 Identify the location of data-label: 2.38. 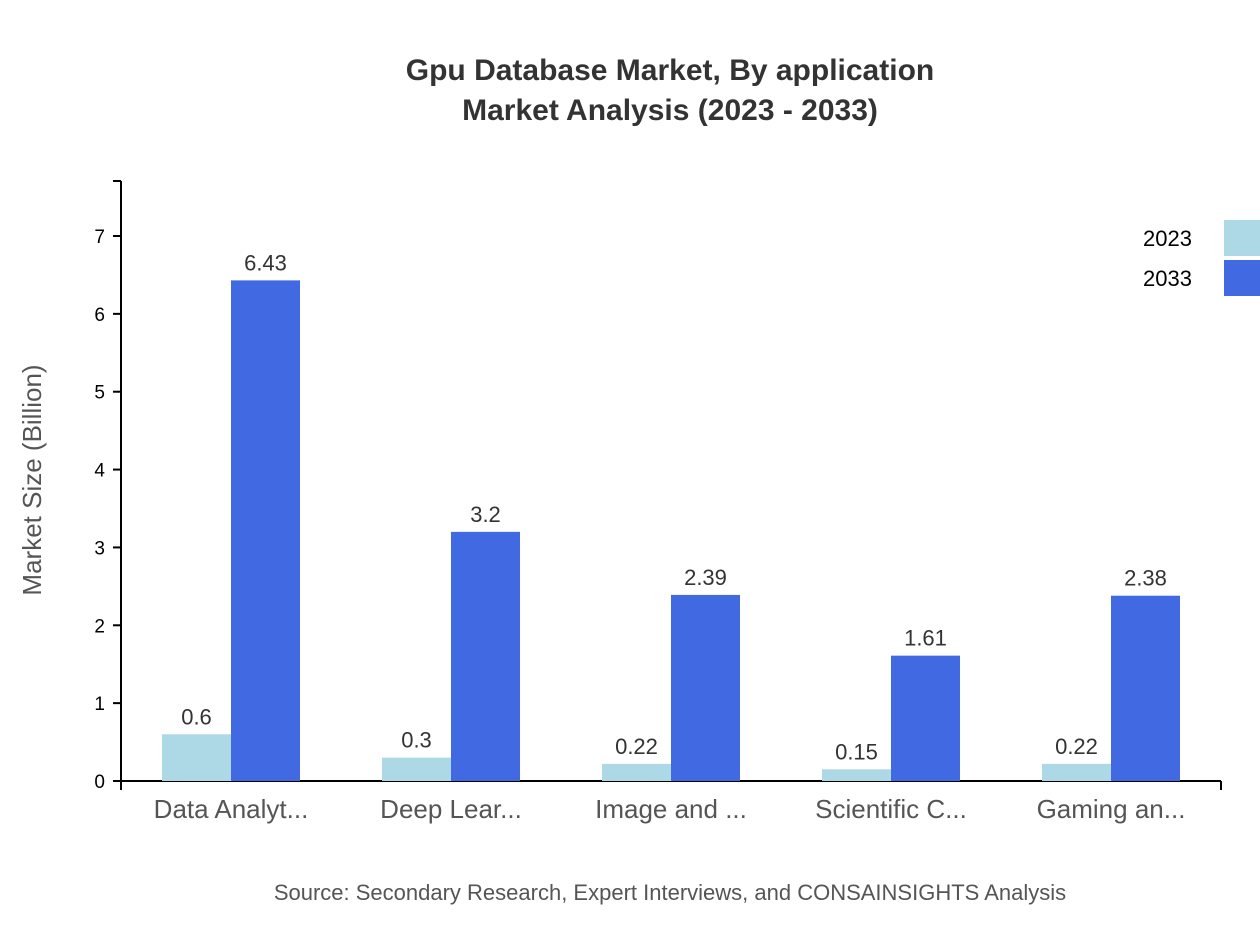
(1145, 578).